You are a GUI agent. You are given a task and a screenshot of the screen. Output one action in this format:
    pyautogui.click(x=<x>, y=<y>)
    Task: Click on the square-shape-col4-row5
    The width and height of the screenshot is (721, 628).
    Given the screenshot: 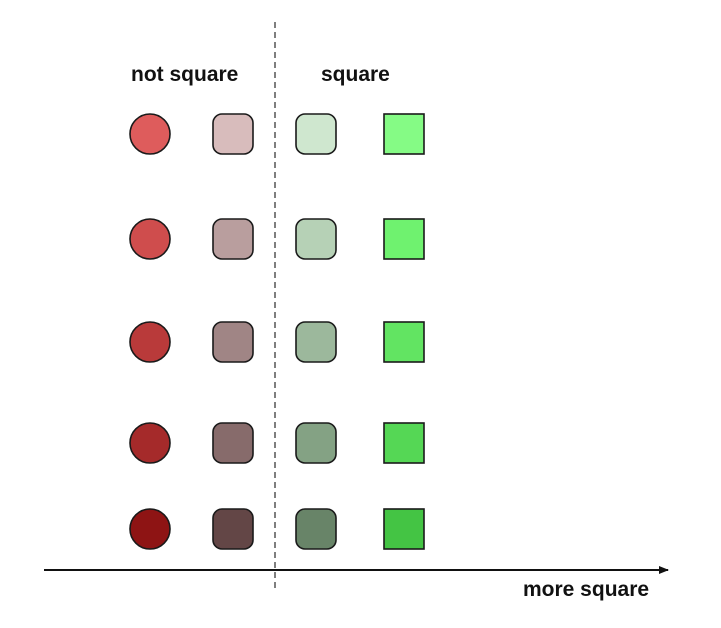 What is the action you would take?
    pyautogui.click(x=404, y=529)
    